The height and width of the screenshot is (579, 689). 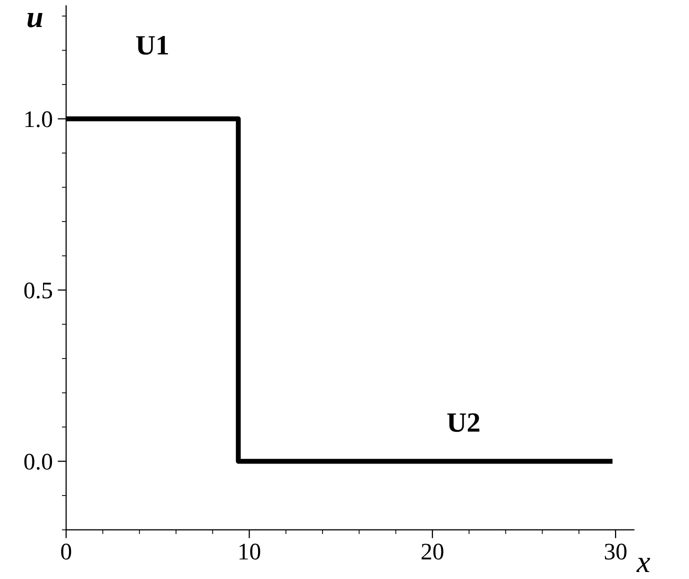 What do you see at coordinates (66, 552) in the screenshot?
I see `x-tick-label: 0` at bounding box center [66, 552].